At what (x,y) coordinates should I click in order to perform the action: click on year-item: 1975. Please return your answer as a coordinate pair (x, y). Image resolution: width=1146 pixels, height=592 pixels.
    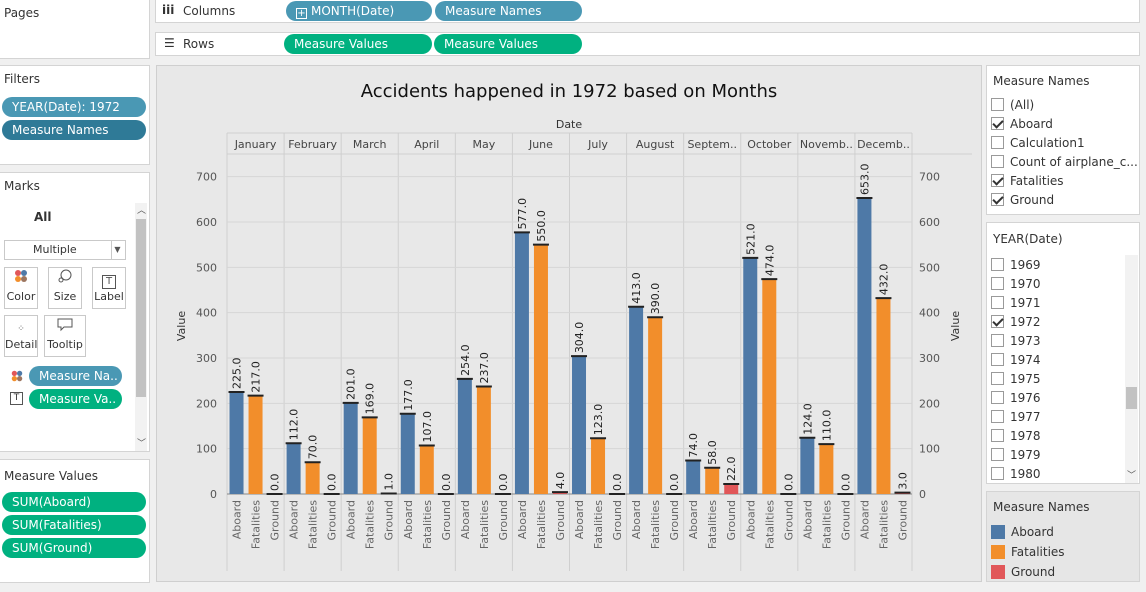
    Looking at the image, I should click on (1016, 381).